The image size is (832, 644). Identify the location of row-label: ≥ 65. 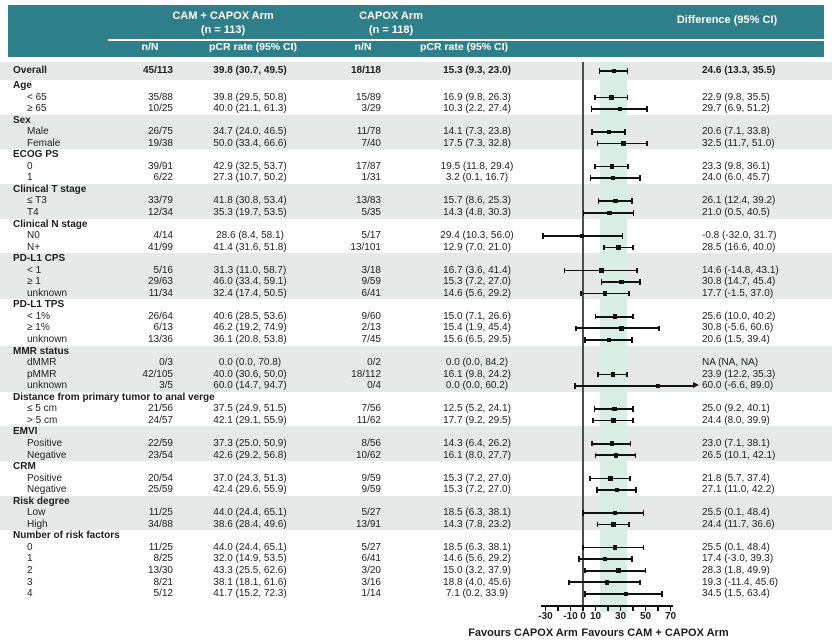
(37, 109).